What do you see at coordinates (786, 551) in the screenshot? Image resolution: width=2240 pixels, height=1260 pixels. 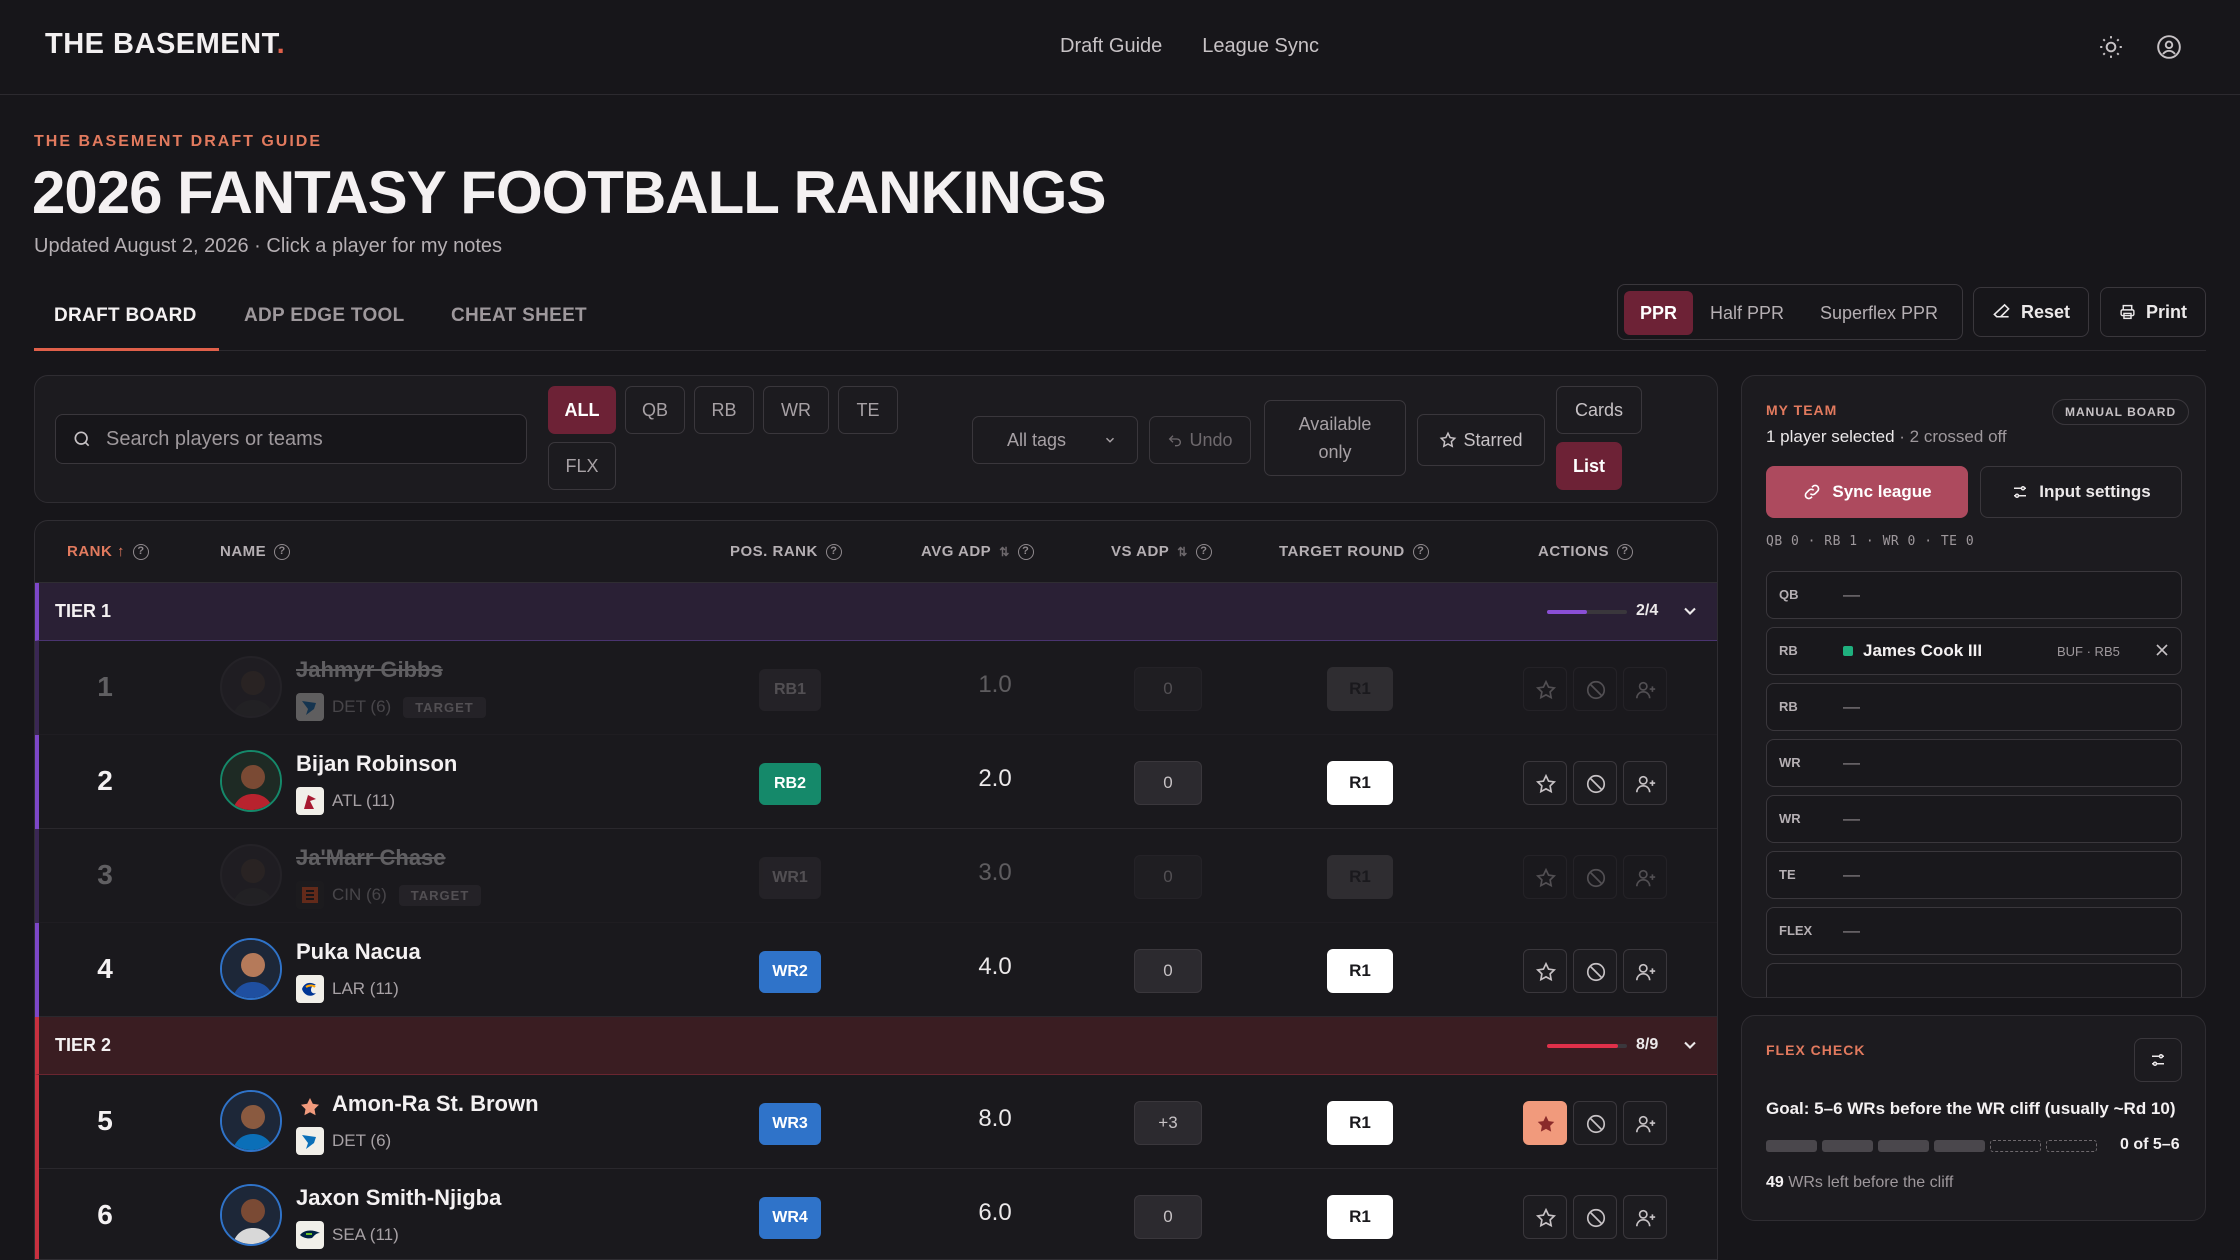 I see `column-header-pos-rank: POS. RANK?` at bounding box center [786, 551].